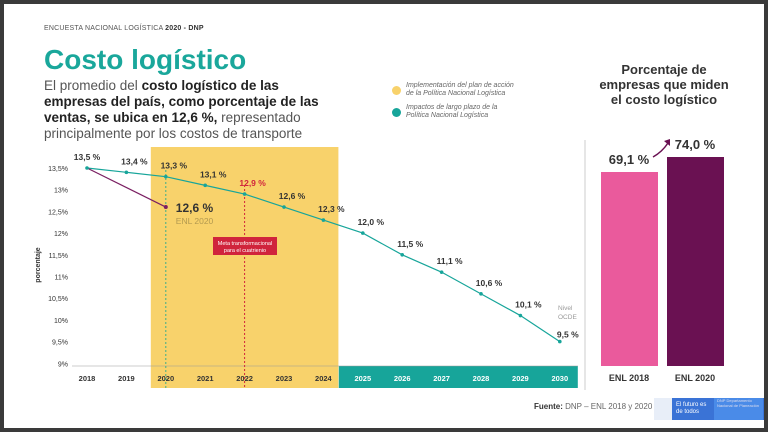 The width and height of the screenshot is (768, 432). Describe the element at coordinates (481, 378) in the screenshot. I see `x-tick-label: 2028` at that location.